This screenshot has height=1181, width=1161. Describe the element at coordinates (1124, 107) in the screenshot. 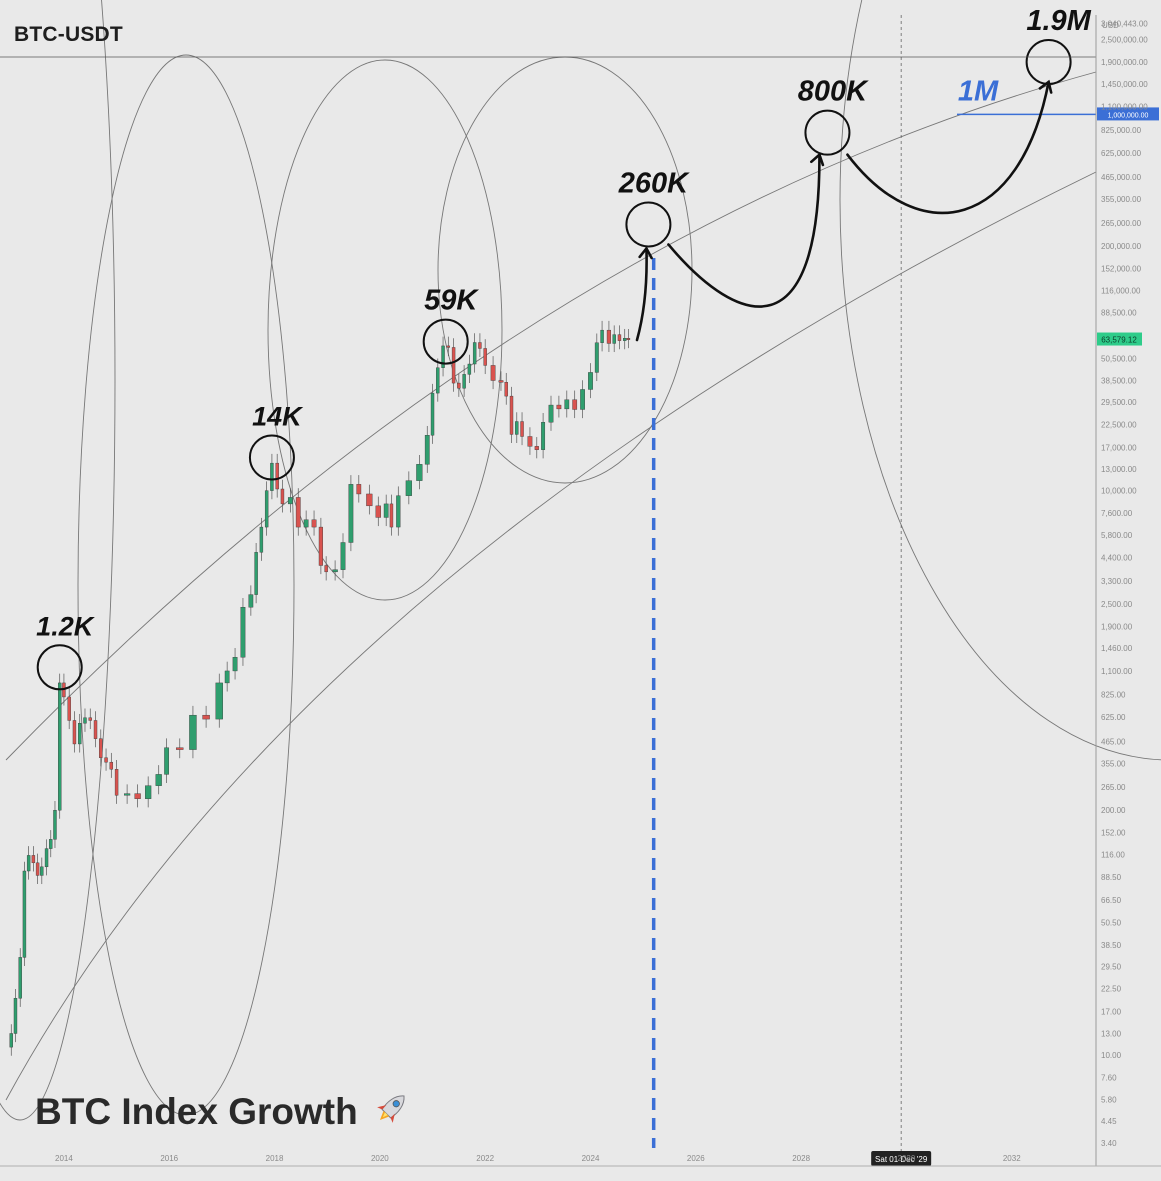

I see `y-tick-label: 1,100,000.00` at that location.